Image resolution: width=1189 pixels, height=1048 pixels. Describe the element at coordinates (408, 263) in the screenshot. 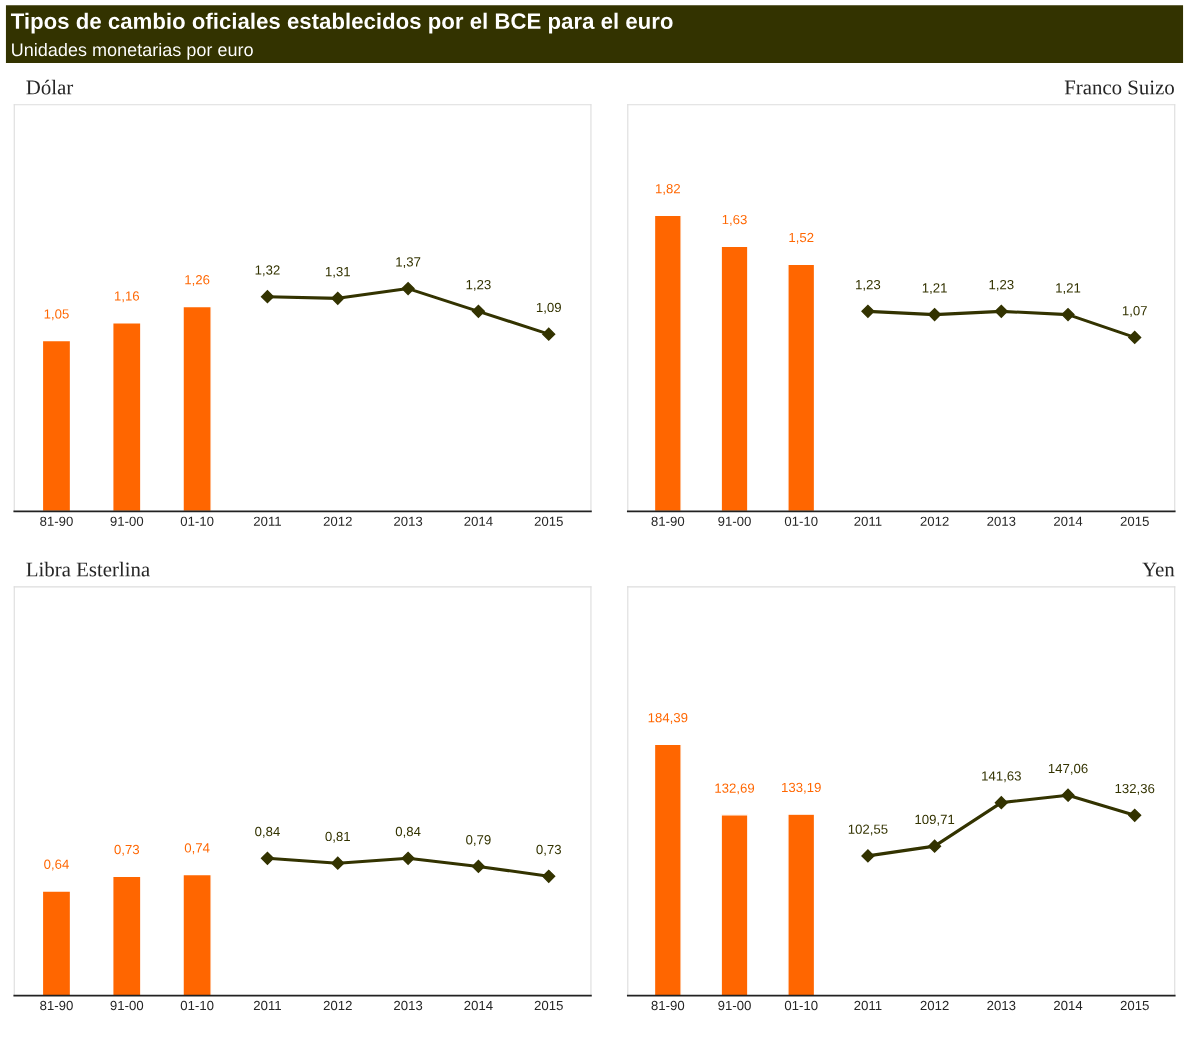

I see `data-label: 1,37` at that location.